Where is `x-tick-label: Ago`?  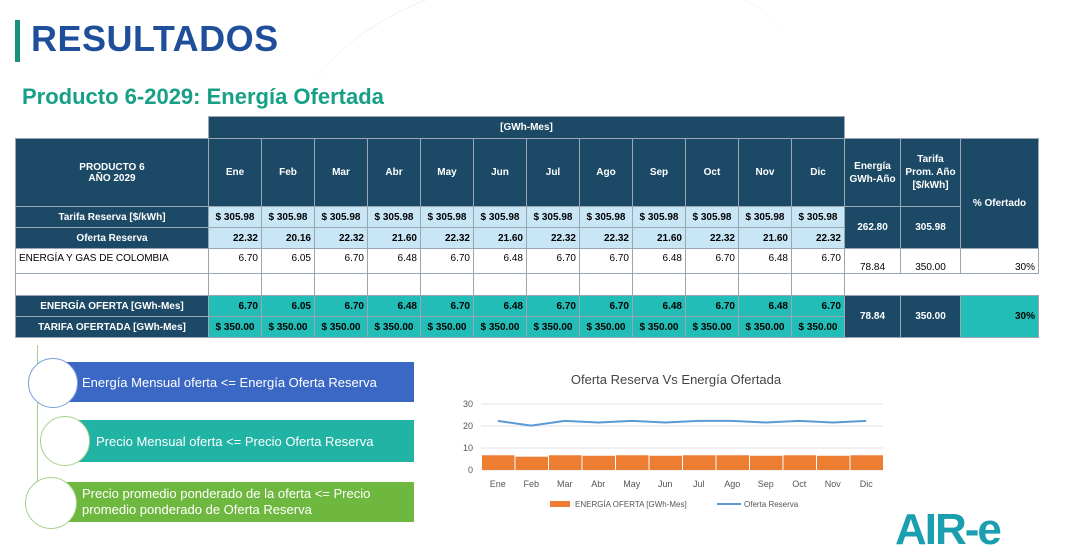 x-tick-label: Ago is located at coordinates (732, 484).